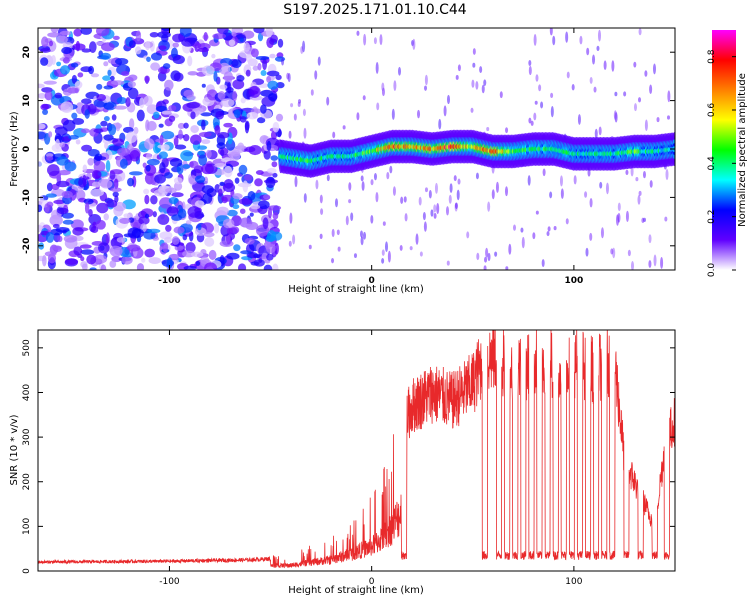  I want to click on spectrogram-y-tick-label: 10, so click(27, 100).